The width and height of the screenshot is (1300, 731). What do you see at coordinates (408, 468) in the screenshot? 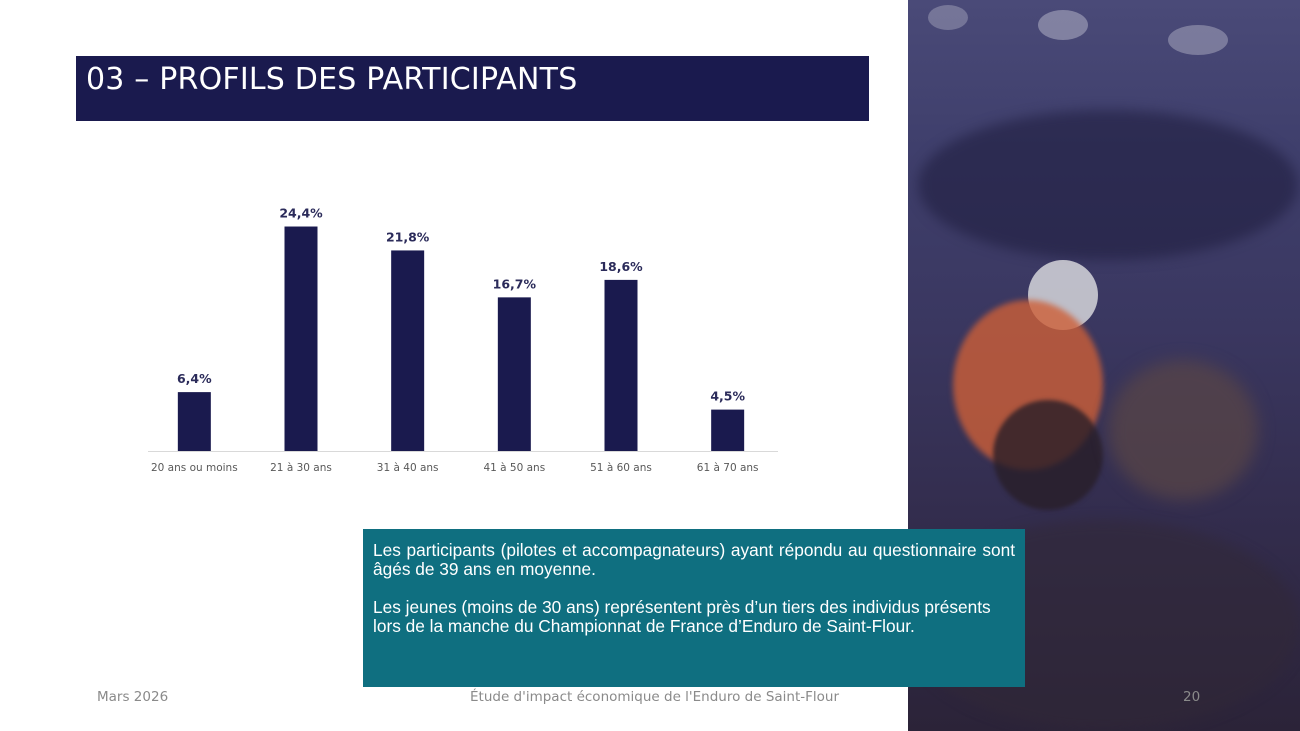
I see `x-tick-label-2: 31 à 40 ans` at bounding box center [408, 468].